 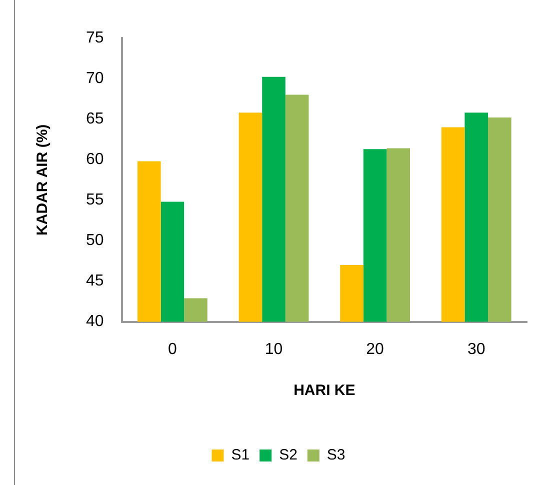 I want to click on y-axis-title: KADAR AIR (%), so click(x=43, y=180).